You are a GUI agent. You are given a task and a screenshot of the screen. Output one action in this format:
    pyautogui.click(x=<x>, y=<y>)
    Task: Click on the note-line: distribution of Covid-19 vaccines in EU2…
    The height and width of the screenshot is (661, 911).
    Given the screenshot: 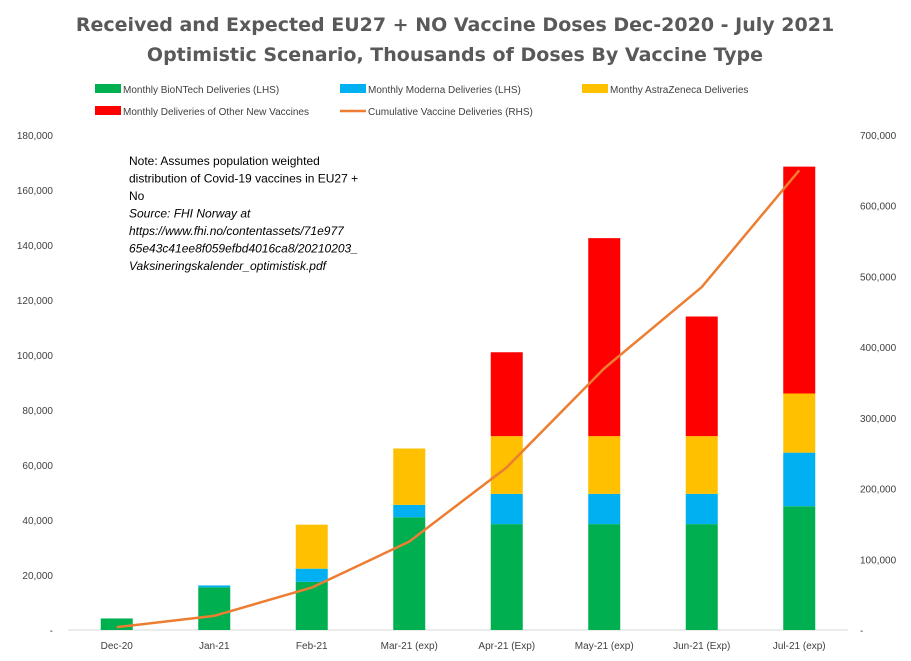 What is the action you would take?
    pyautogui.click(x=243, y=179)
    